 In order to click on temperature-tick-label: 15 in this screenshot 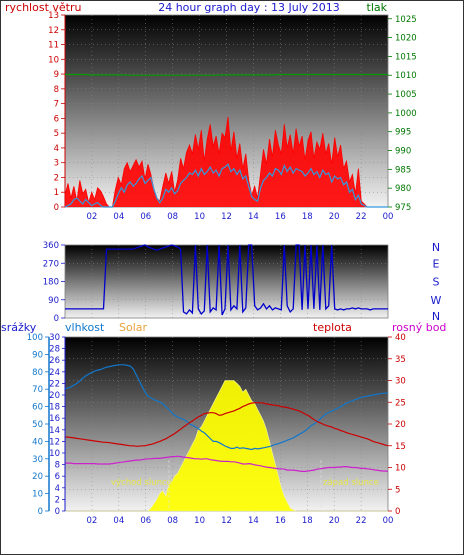, I will do `click(400, 447)`.